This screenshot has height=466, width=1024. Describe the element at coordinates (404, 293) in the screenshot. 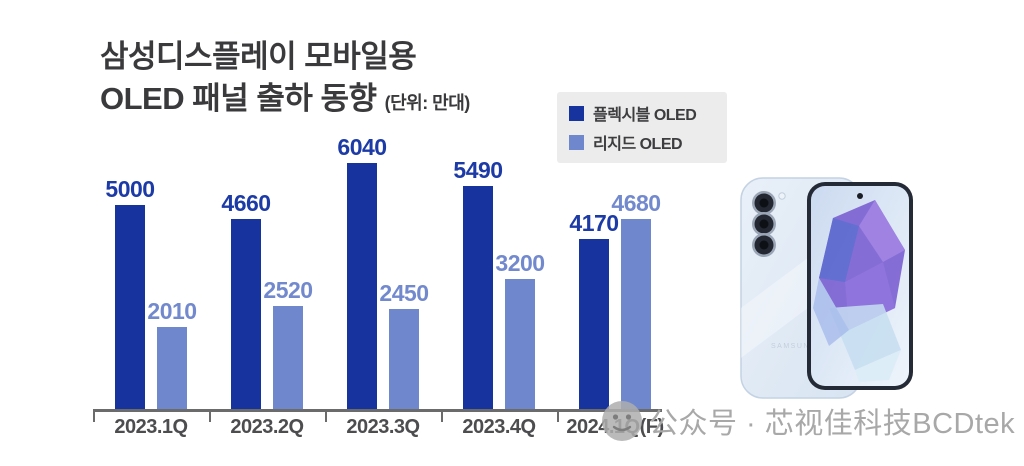

I see `value-label-rigid-2023.3Q: 2450` at that location.